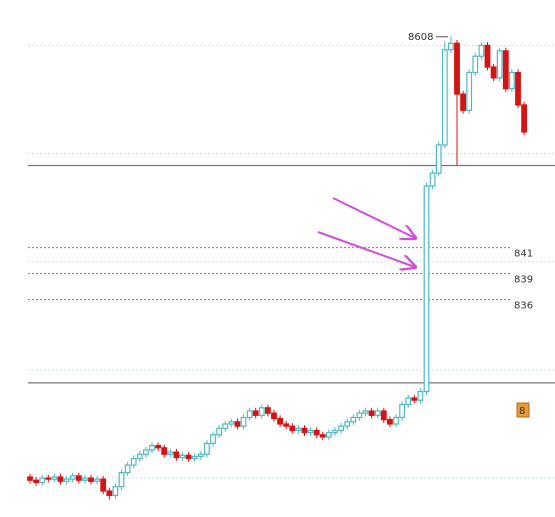  I want to click on price-tag-box, so click(523, 410).